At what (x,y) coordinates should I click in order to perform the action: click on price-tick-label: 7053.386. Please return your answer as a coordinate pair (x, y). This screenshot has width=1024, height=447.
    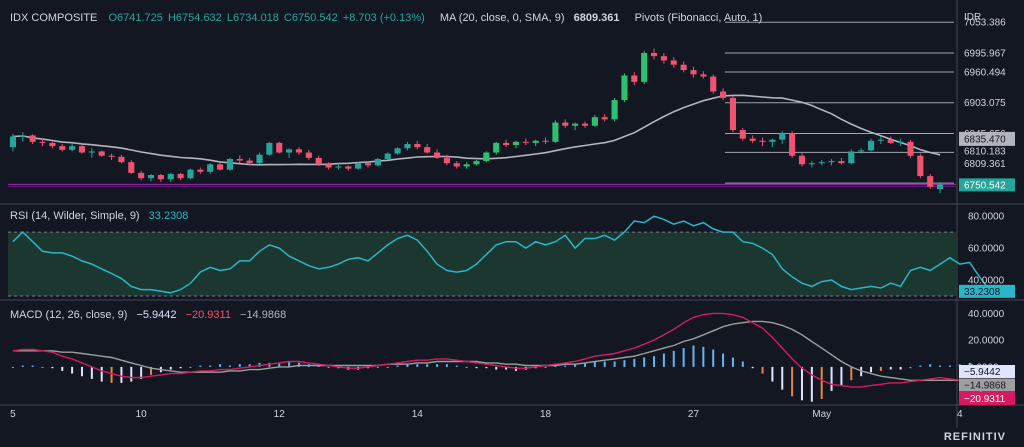
    Looking at the image, I should click on (985, 23).